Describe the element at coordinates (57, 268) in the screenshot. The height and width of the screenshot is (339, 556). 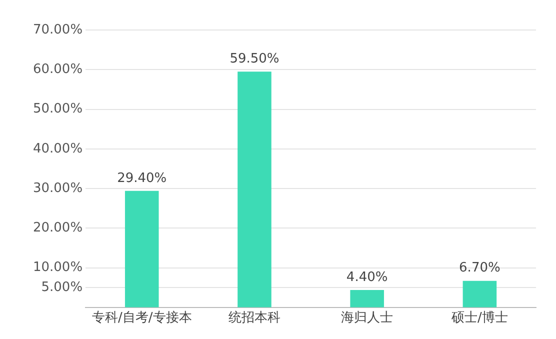
I see `y-tick-label: 10.00%` at that location.